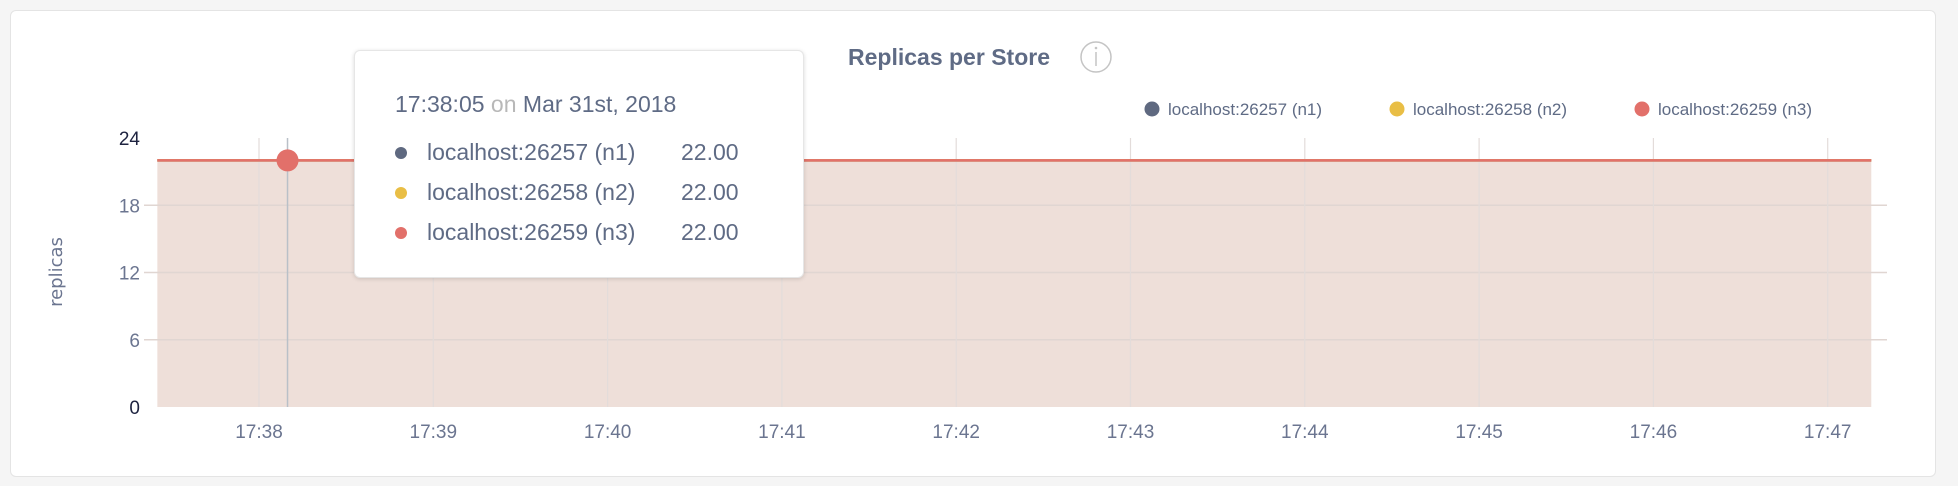 This screenshot has height=486, width=1958. What do you see at coordinates (949, 57) in the screenshot?
I see `chart-title: Replicas per Store` at bounding box center [949, 57].